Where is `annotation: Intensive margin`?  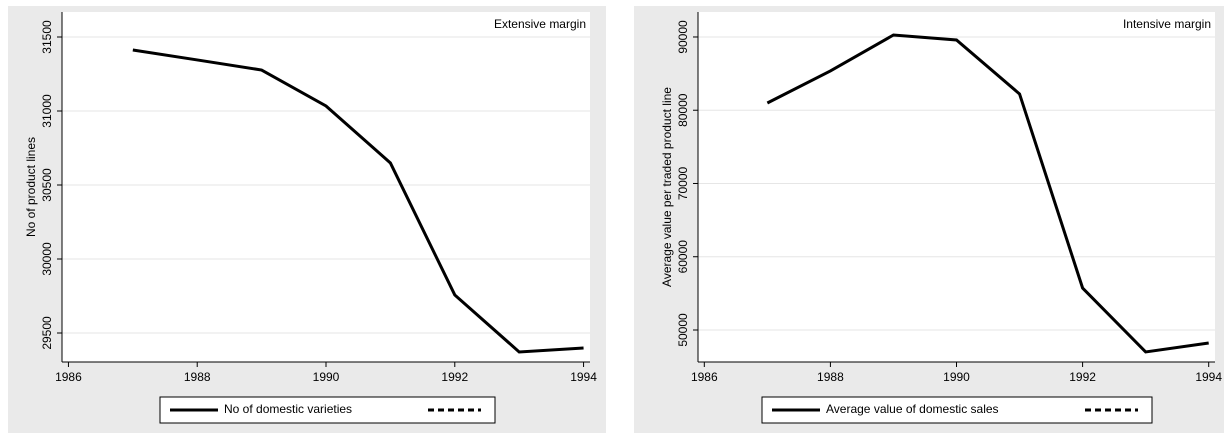 annotation: Intensive margin is located at coordinates (1167, 24).